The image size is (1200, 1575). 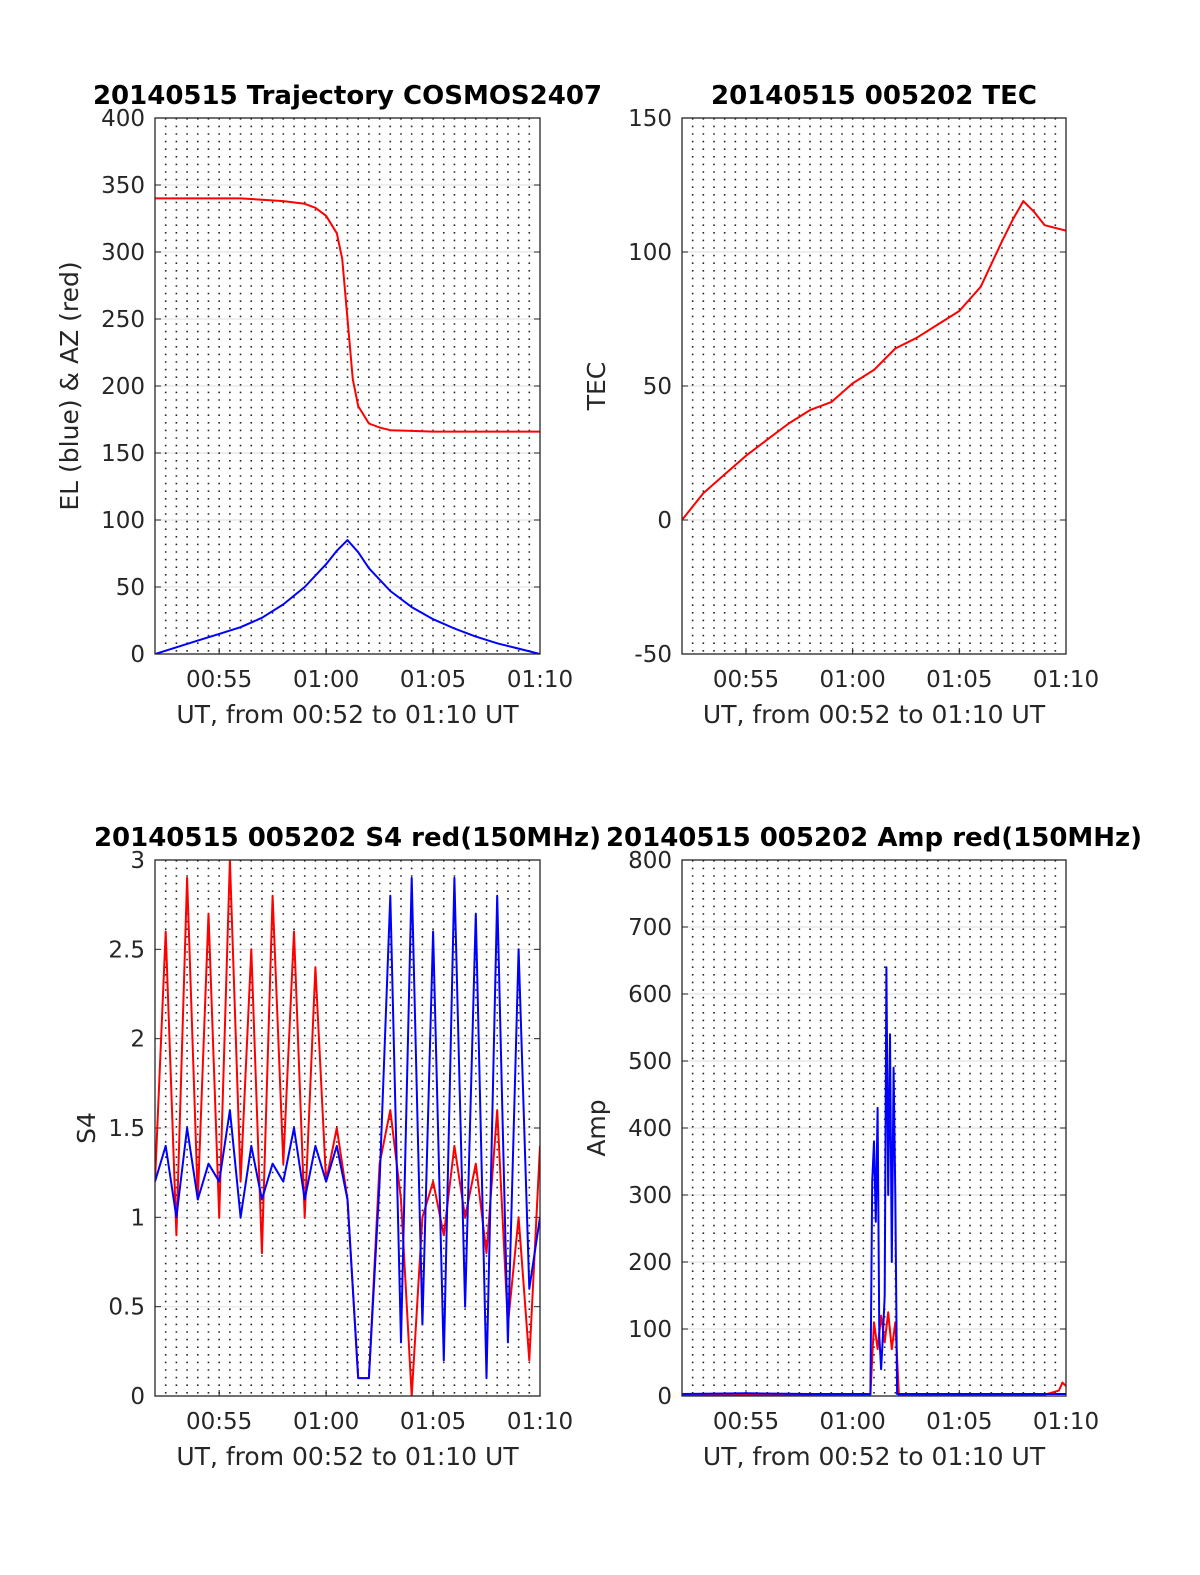 I want to click on y-axis-label: S4, so click(x=86, y=1128).